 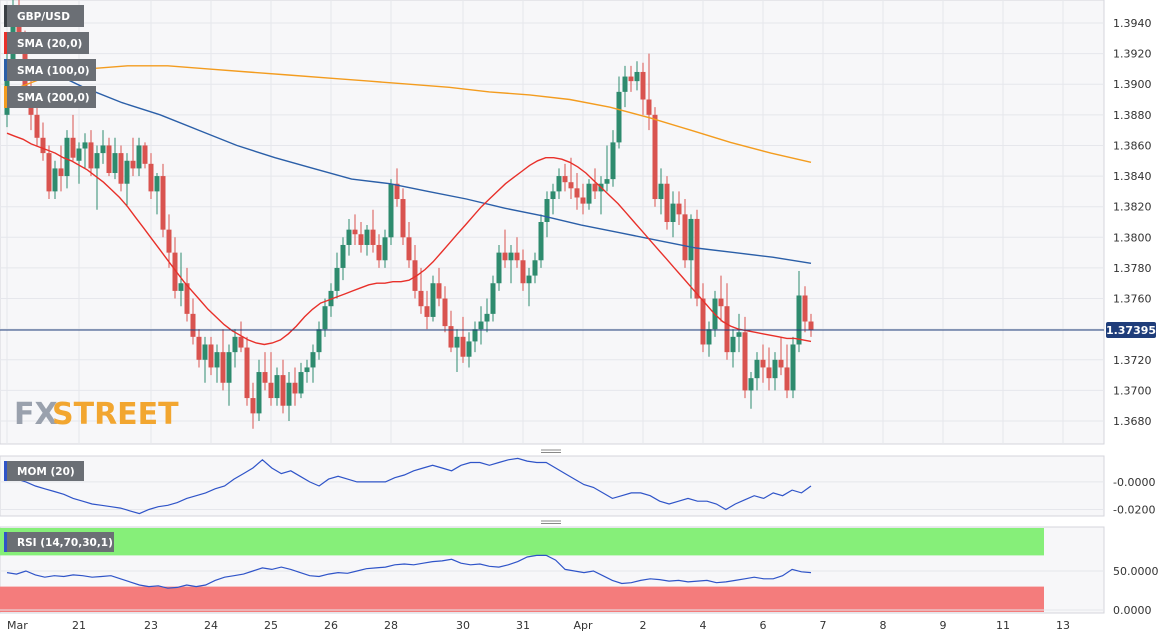 What do you see at coordinates (331, 625) in the screenshot?
I see `x-tick-label: 26` at bounding box center [331, 625].